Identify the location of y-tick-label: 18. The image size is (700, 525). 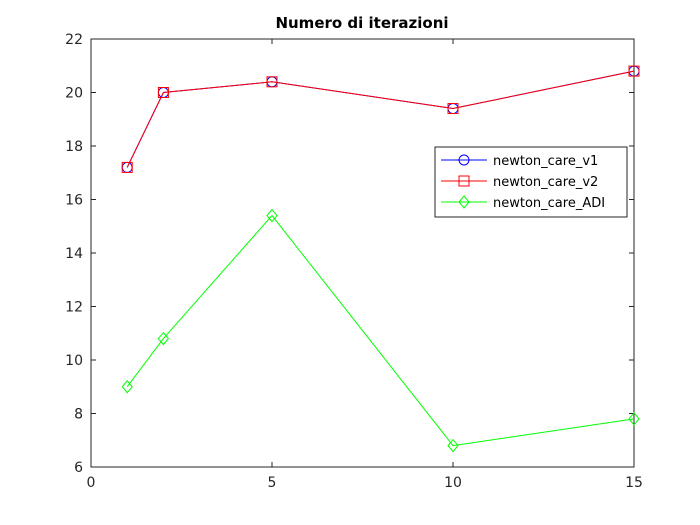
(74, 147).